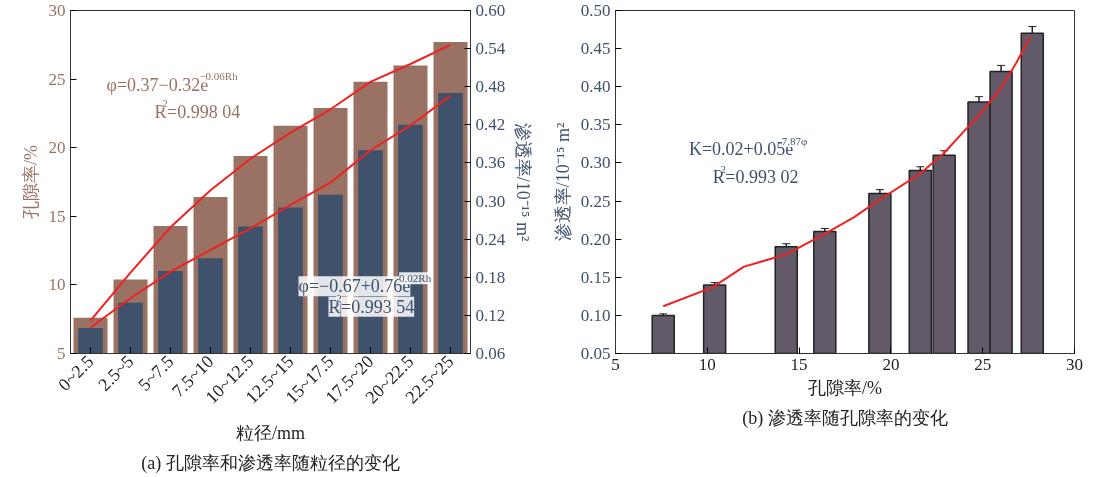 The width and height of the screenshot is (1094, 477). Describe the element at coordinates (595, 315) in the screenshot. I see `y-tick-label: 0.10` at that location.